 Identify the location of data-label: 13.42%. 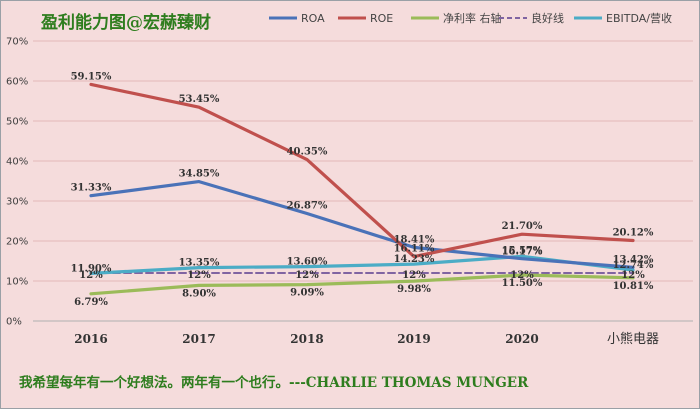
(633, 259).